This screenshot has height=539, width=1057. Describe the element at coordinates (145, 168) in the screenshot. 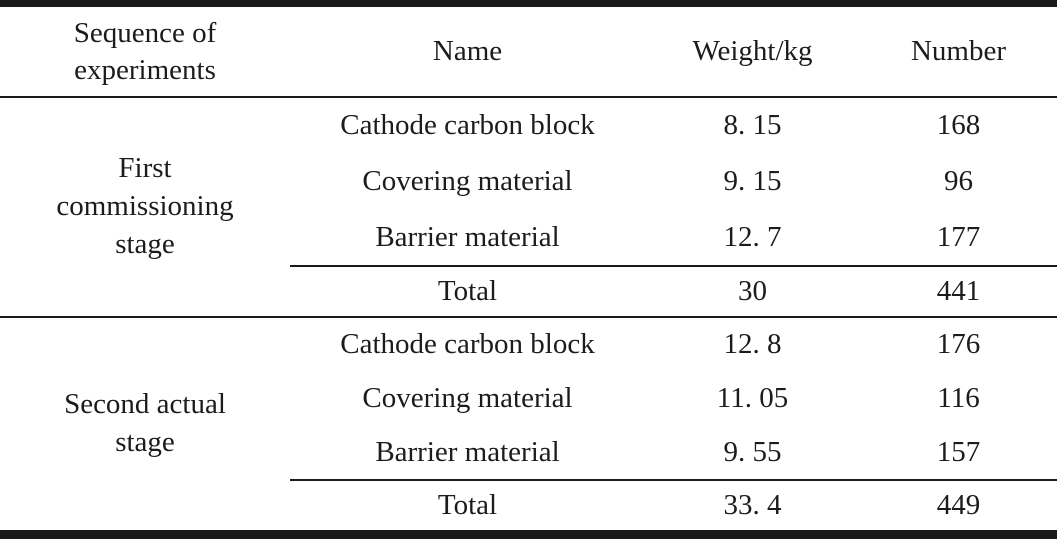

I see `stage-line: First` at that location.